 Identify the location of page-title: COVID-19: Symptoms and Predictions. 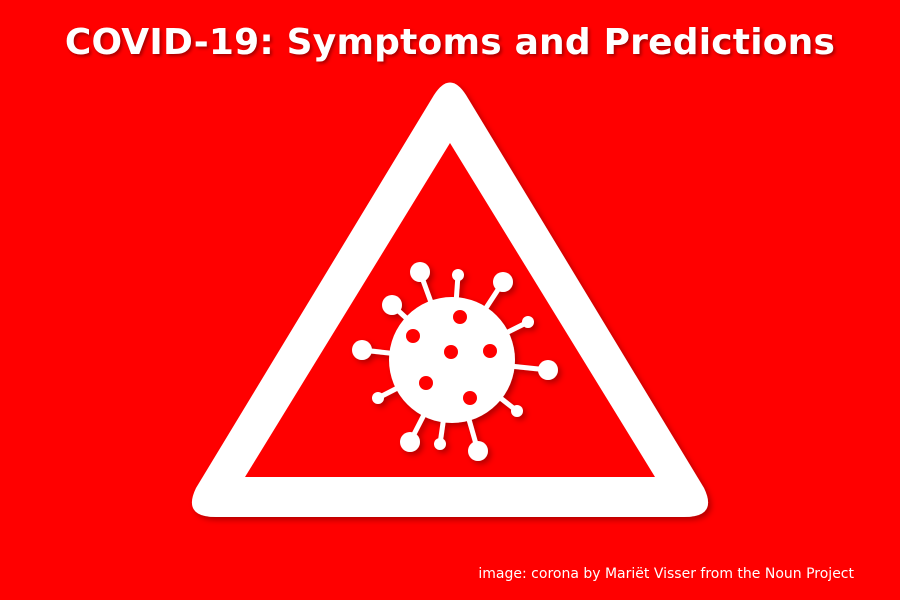
(450, 42).